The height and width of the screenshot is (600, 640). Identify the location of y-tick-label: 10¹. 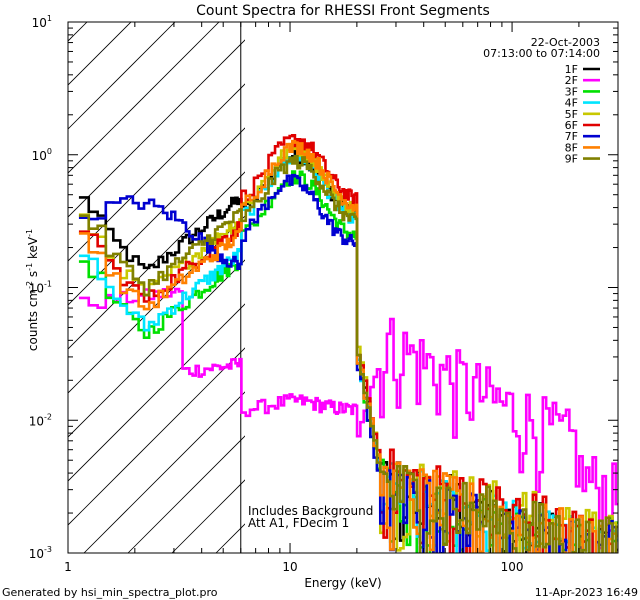
(42, 22).